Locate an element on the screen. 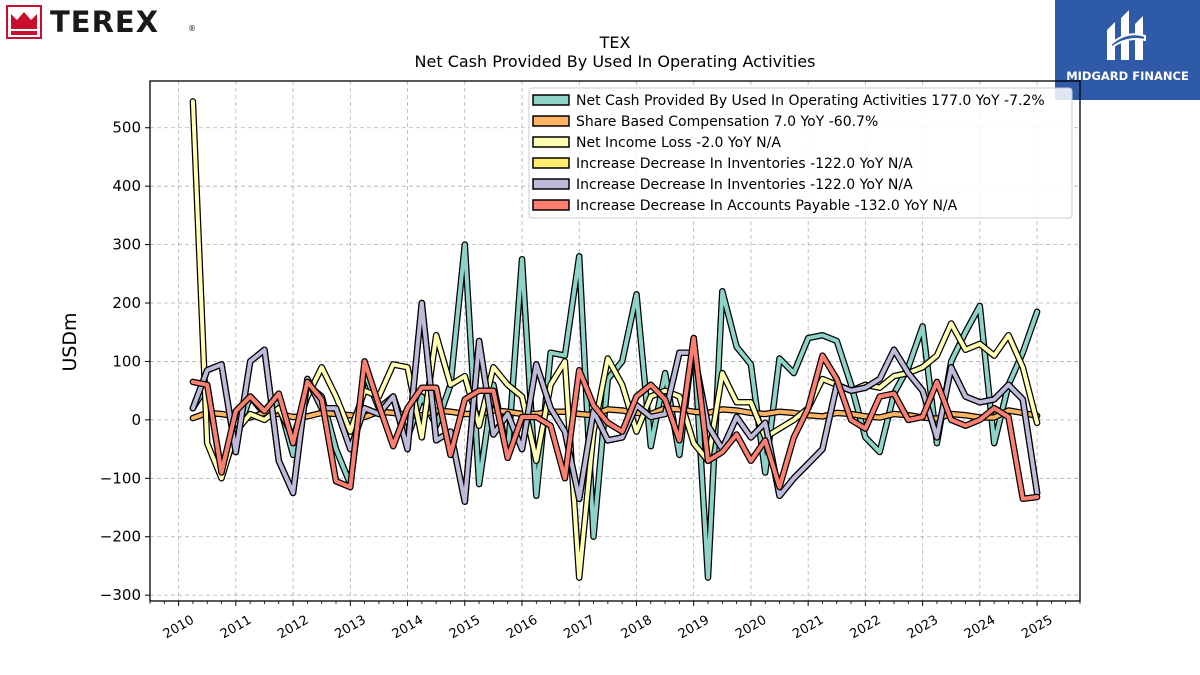 This screenshot has width=1200, height=675. x-tick-label: 2021 is located at coordinates (808, 628).